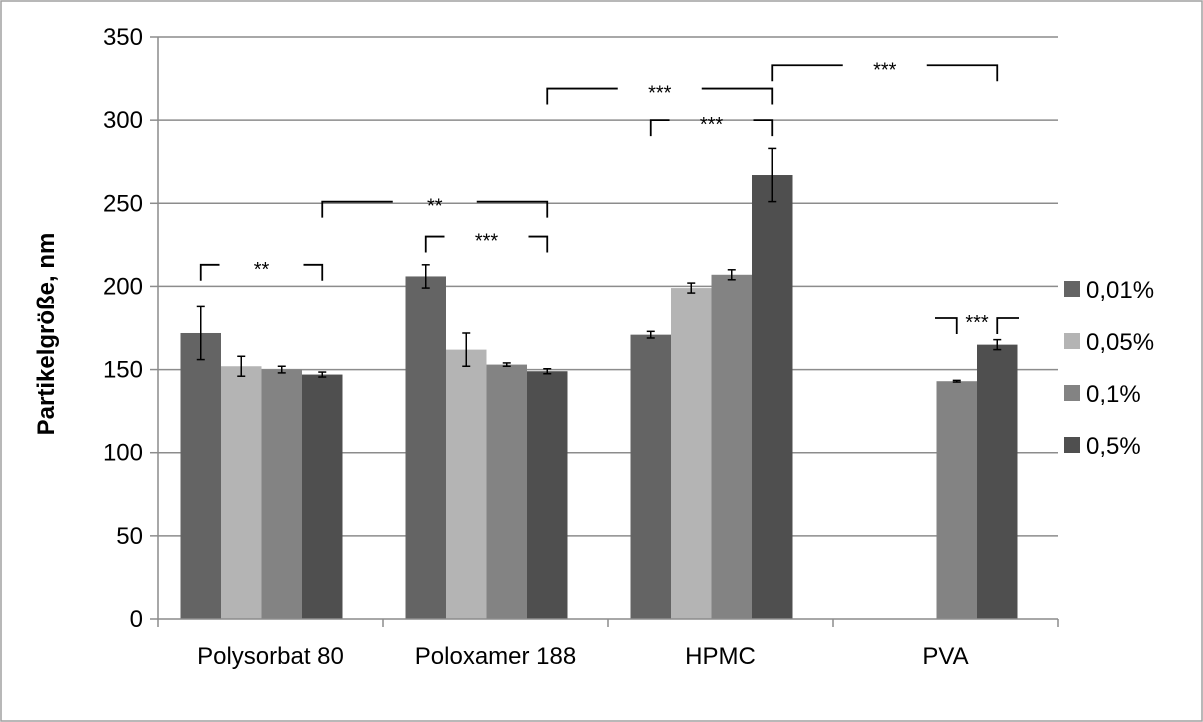 The image size is (1203, 722). I want to click on legend: 0,01% 0,05% 0,1% 0,5%, so click(1109, 368).